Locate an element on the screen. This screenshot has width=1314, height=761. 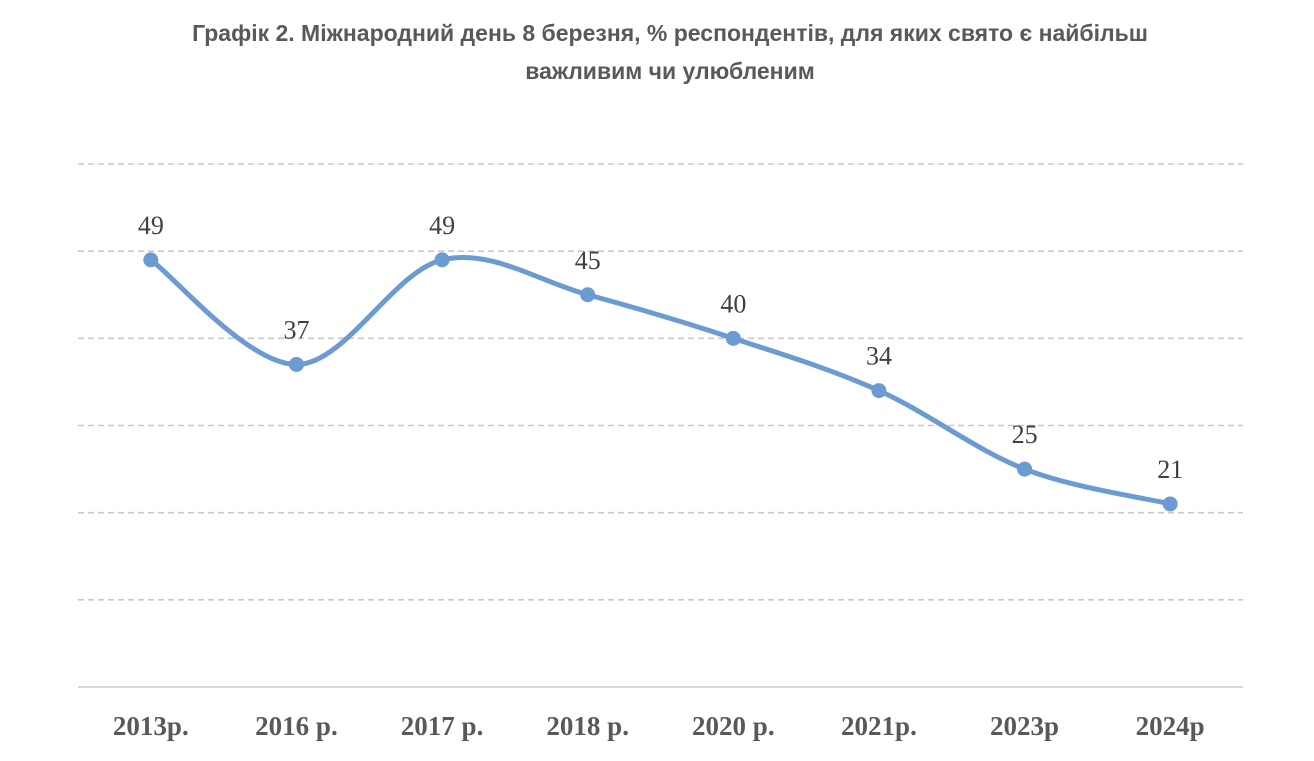
data-label: 45 is located at coordinates (588, 260).